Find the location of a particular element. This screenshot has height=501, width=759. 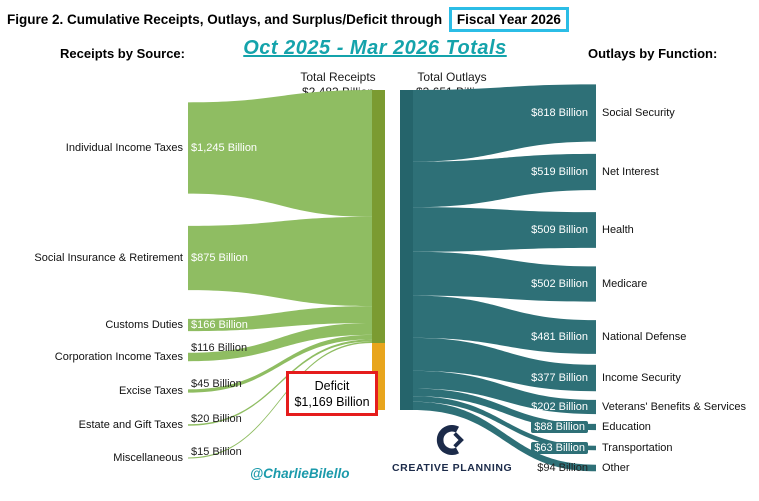

logo-word-2: PLANNING is located at coordinates (482, 468).